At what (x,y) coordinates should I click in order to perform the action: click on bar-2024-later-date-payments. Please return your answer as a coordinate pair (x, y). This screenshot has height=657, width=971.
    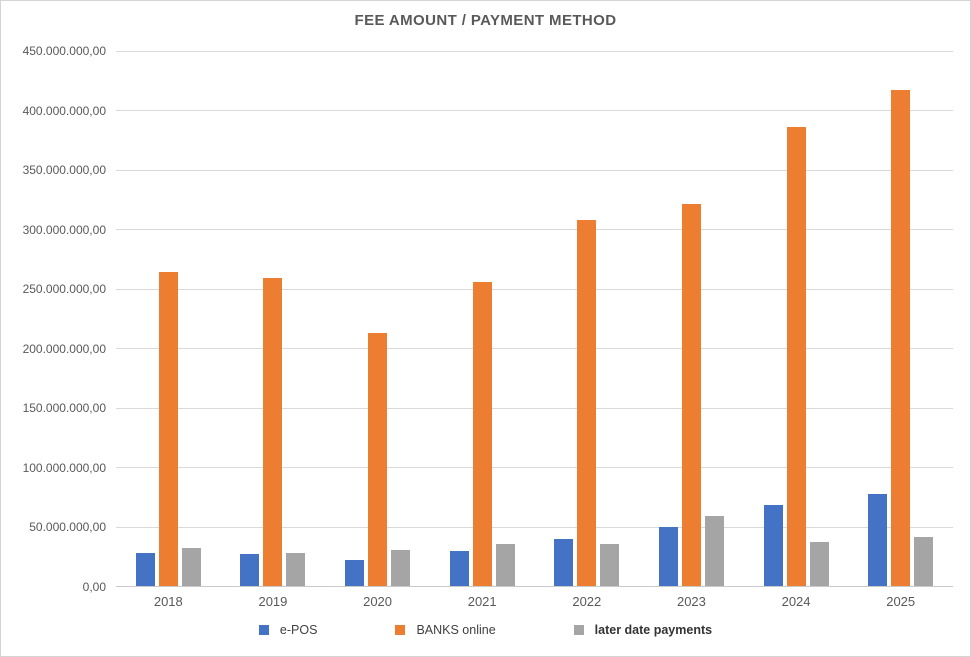
    Looking at the image, I should click on (819, 564).